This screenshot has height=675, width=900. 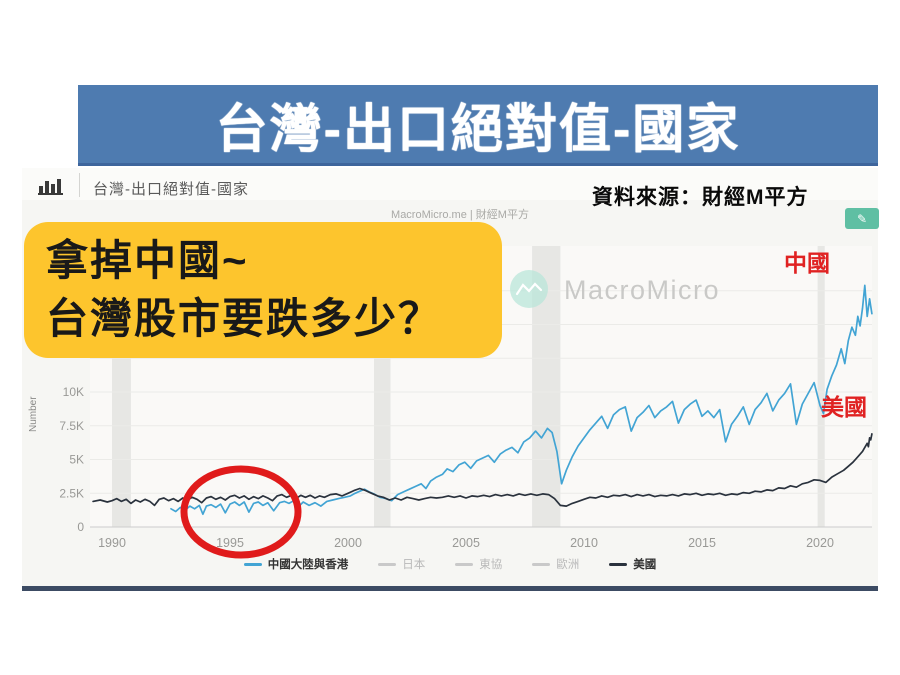 What do you see at coordinates (478, 129) in the screenshot?
I see `page-title: 台灣-出口絕對值-國家` at bounding box center [478, 129].